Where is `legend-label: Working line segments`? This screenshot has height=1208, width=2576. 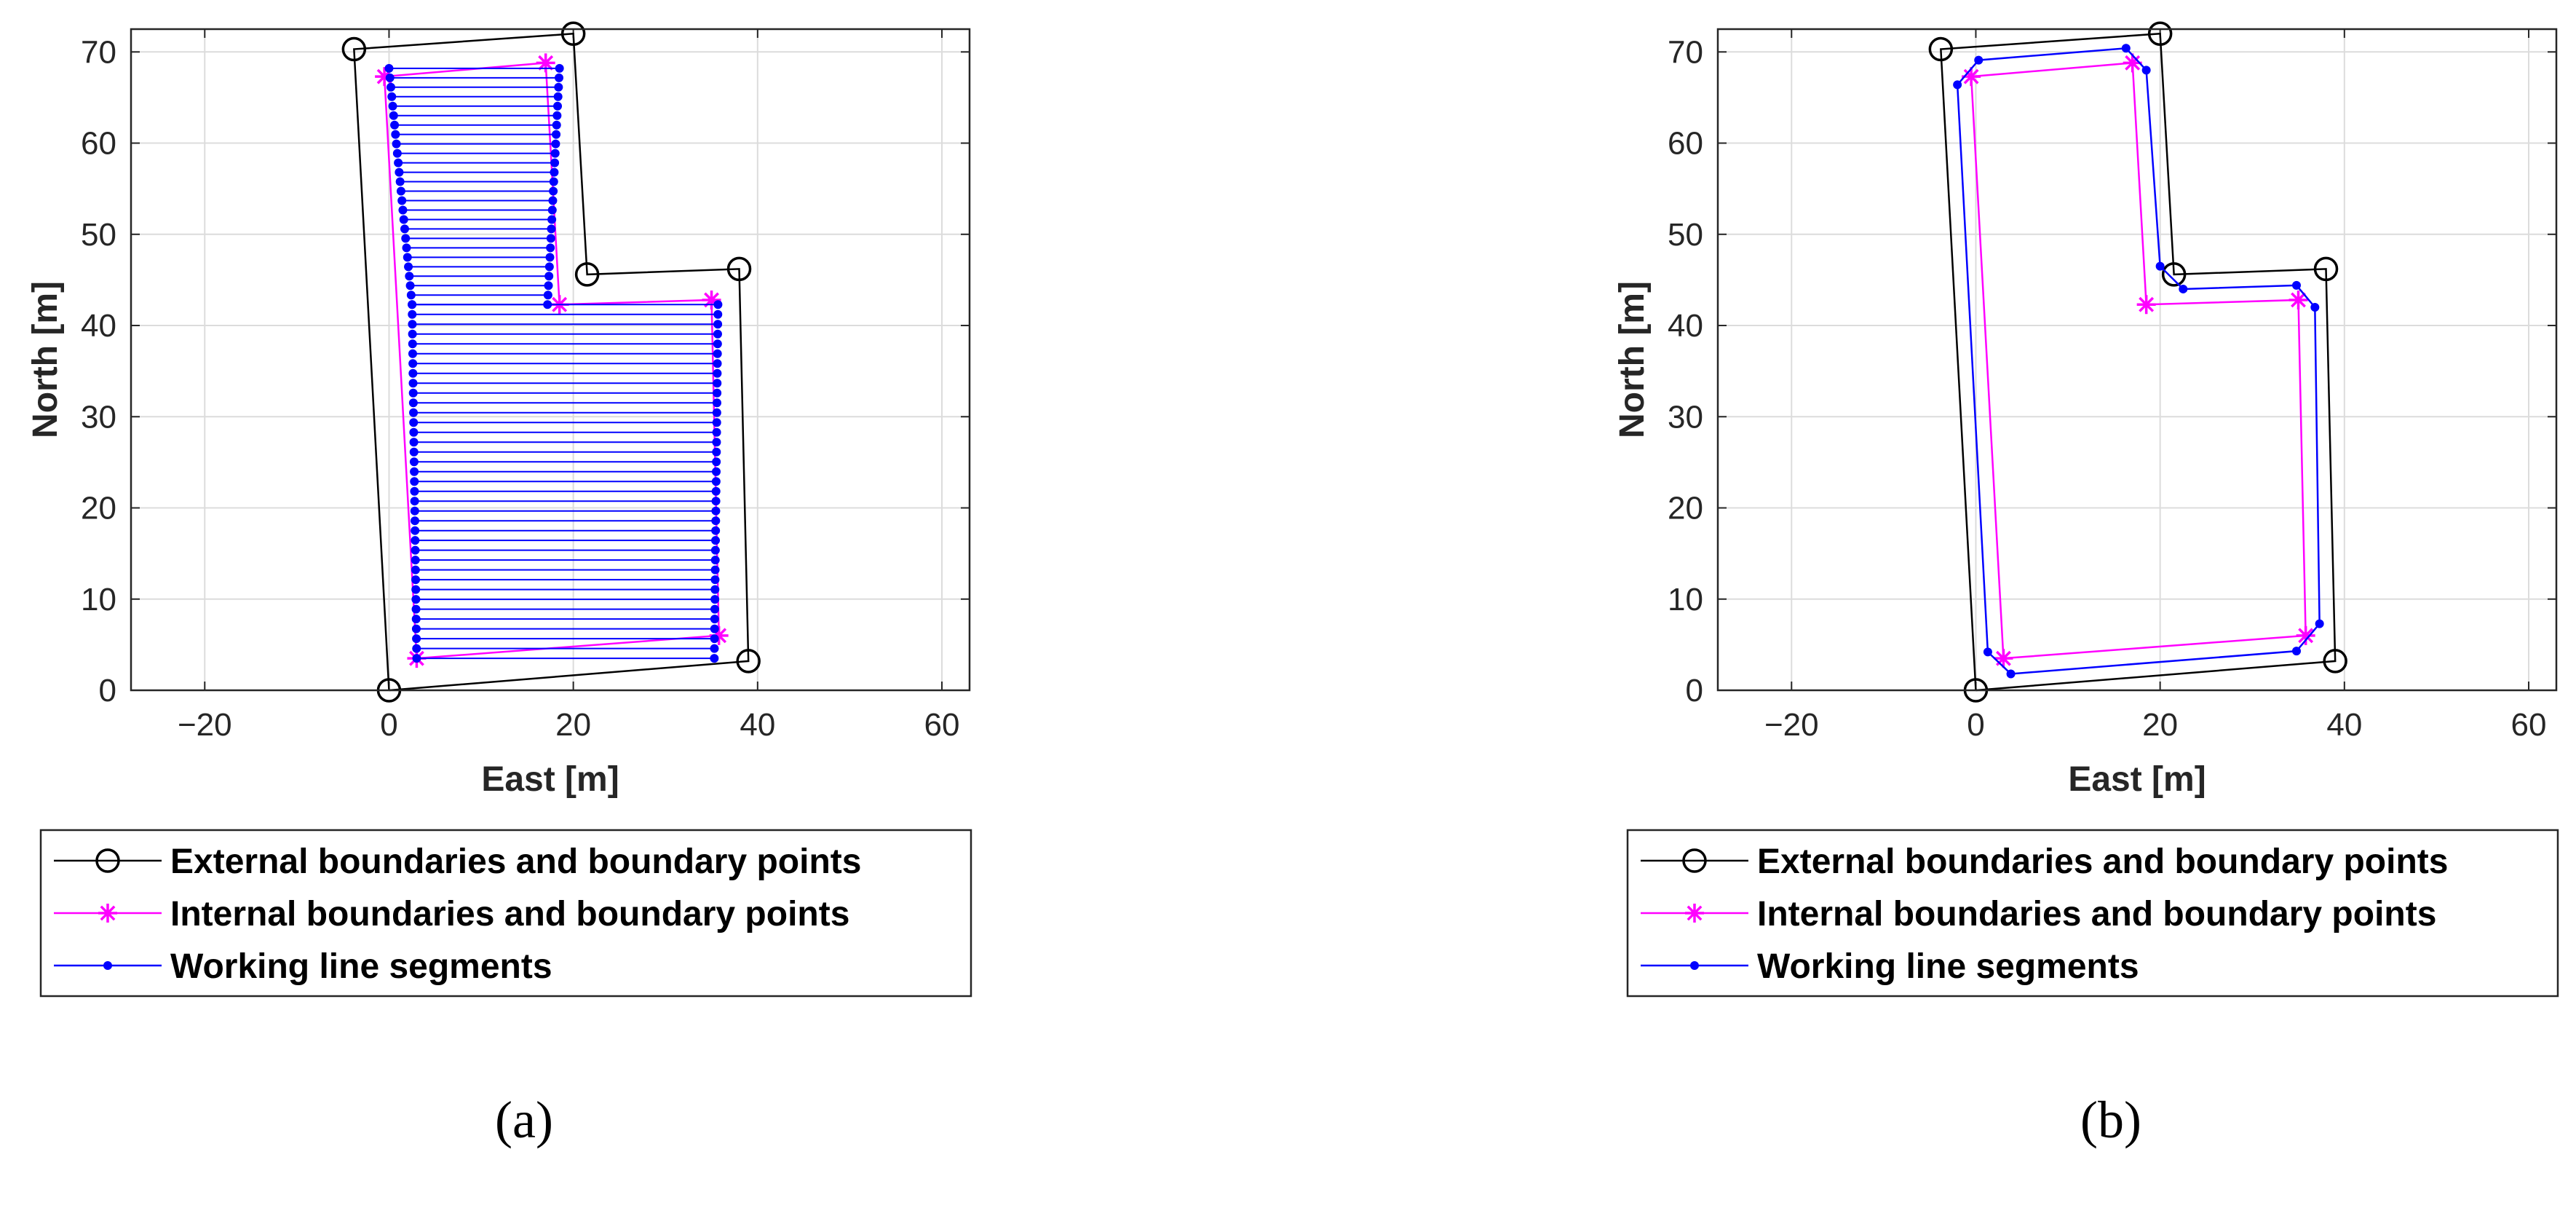 legend-label: Working line segments is located at coordinates (1948, 967).